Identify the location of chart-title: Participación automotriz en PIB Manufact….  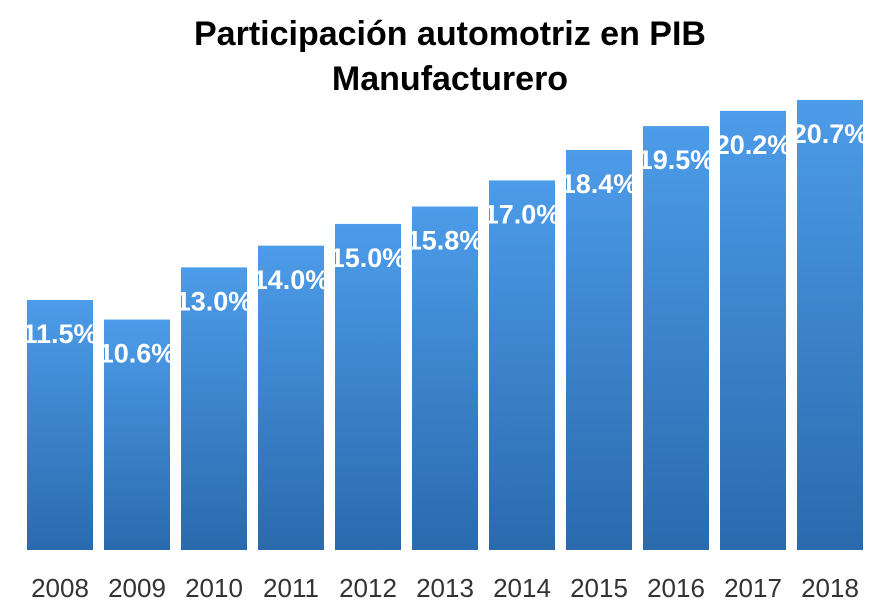
(450, 56).